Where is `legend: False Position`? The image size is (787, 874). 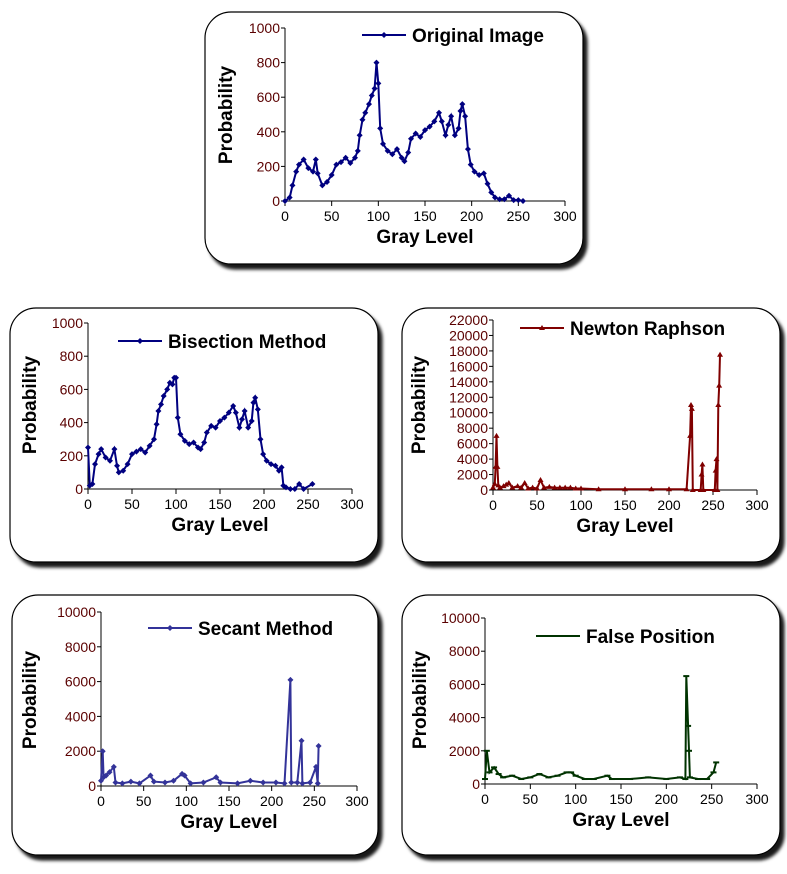
legend: False Position is located at coordinates (625, 637).